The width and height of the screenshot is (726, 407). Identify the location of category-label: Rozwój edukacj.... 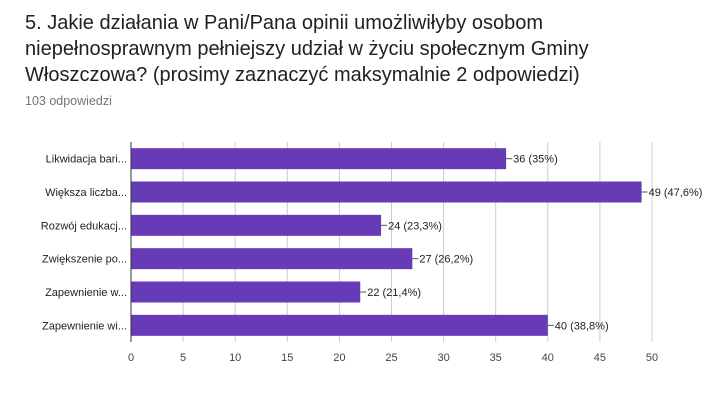
(84, 226).